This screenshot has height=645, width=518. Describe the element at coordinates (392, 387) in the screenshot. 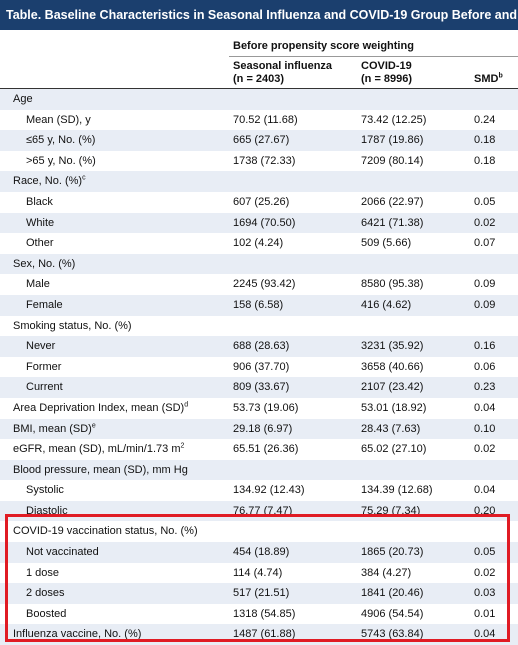

I see `cell-c2: 2107 (23.42)` at that location.